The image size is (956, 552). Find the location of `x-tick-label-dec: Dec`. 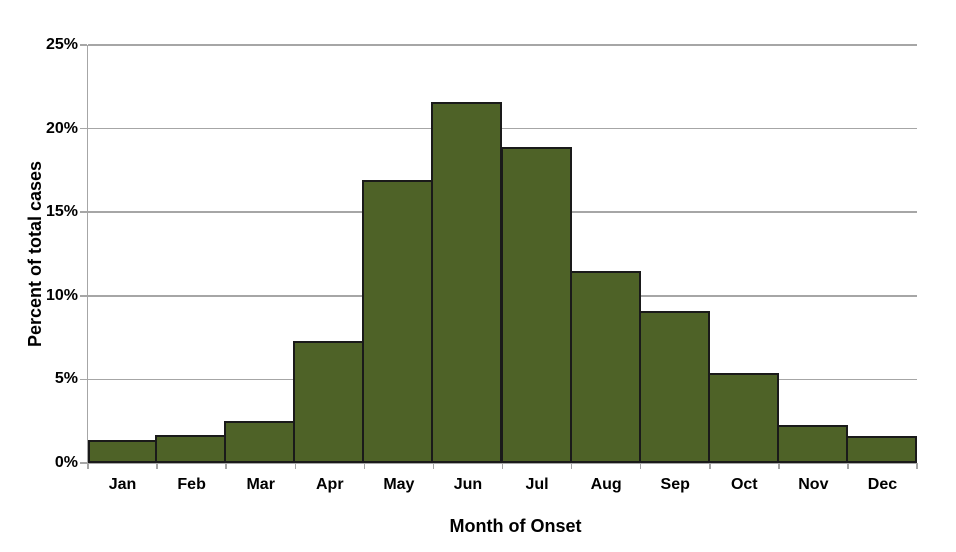

x-tick-label-dec: Dec is located at coordinates (882, 484).